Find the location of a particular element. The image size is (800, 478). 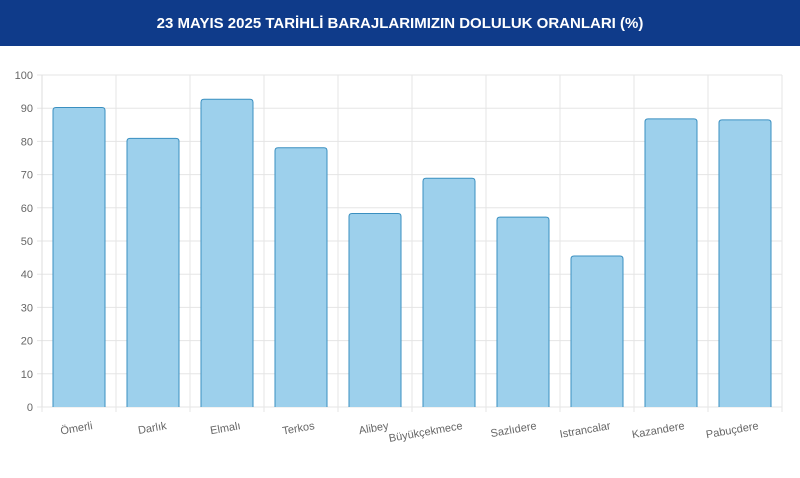

x-tick-label: Darlık is located at coordinates (152, 428).